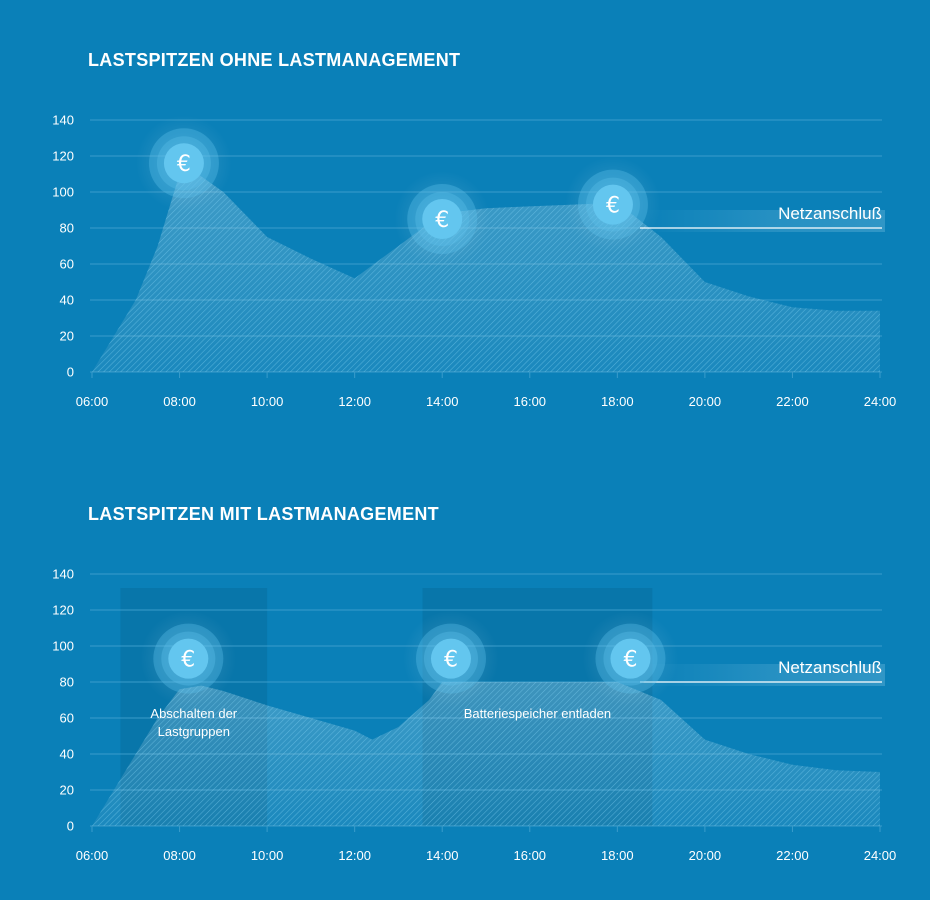 Image resolution: width=930 pixels, height=900 pixels. What do you see at coordinates (193, 713) in the screenshot?
I see `annotation-text-0-0: Abschalten der` at bounding box center [193, 713].